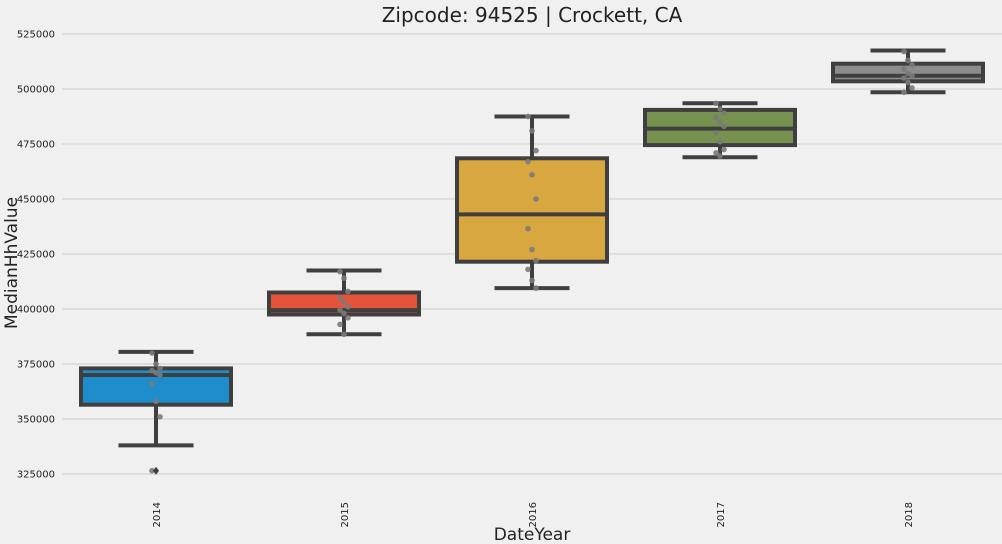 The width and height of the screenshot is (1002, 544). Describe the element at coordinates (532, 15) in the screenshot. I see `chart-title: Zipcode: 94525 | Crockett, CA` at that location.